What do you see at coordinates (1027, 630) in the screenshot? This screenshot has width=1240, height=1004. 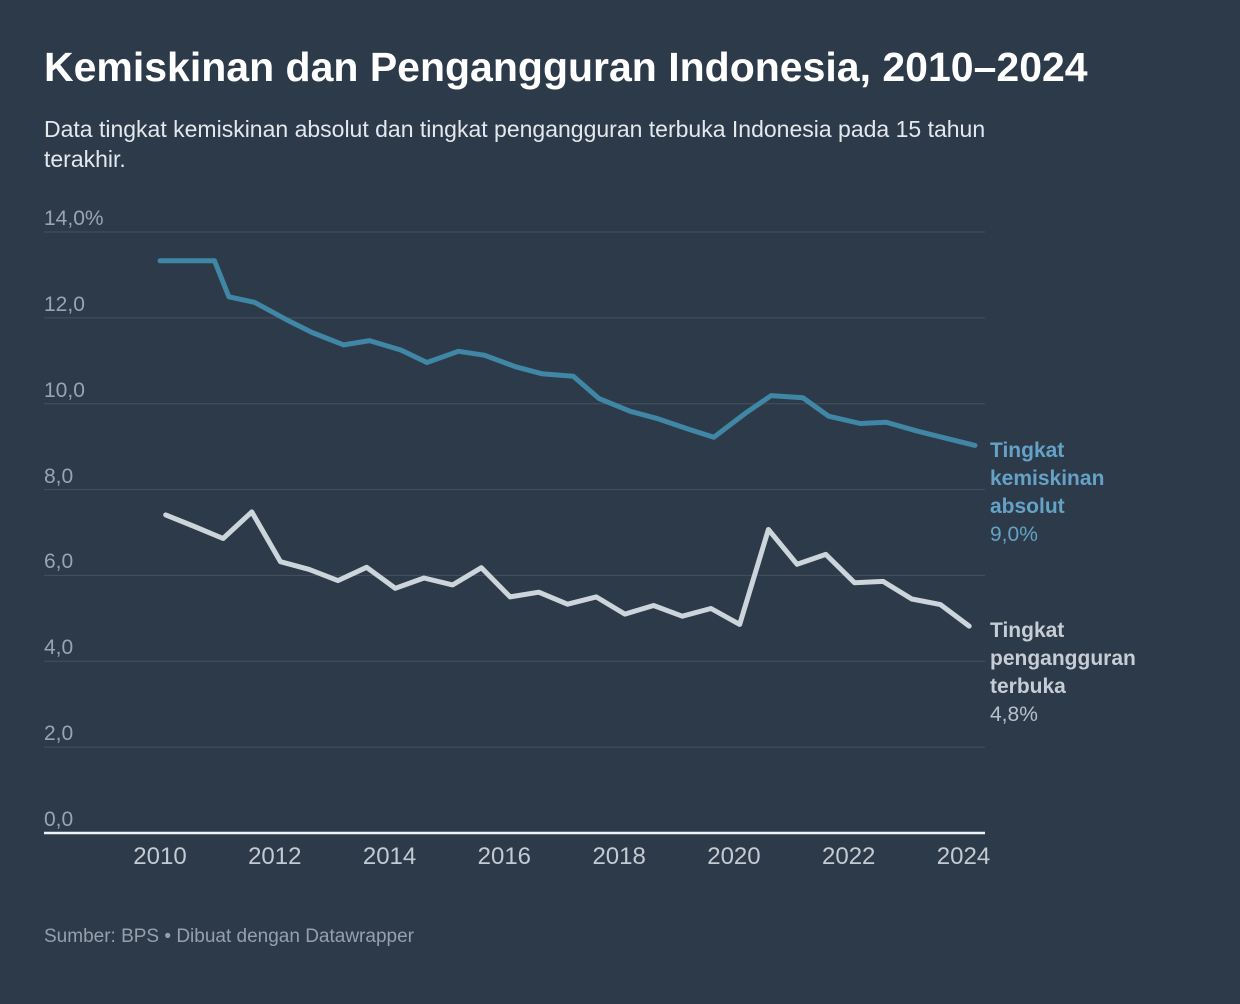 I see `unemployment-label-line: Tingkat` at bounding box center [1027, 630].